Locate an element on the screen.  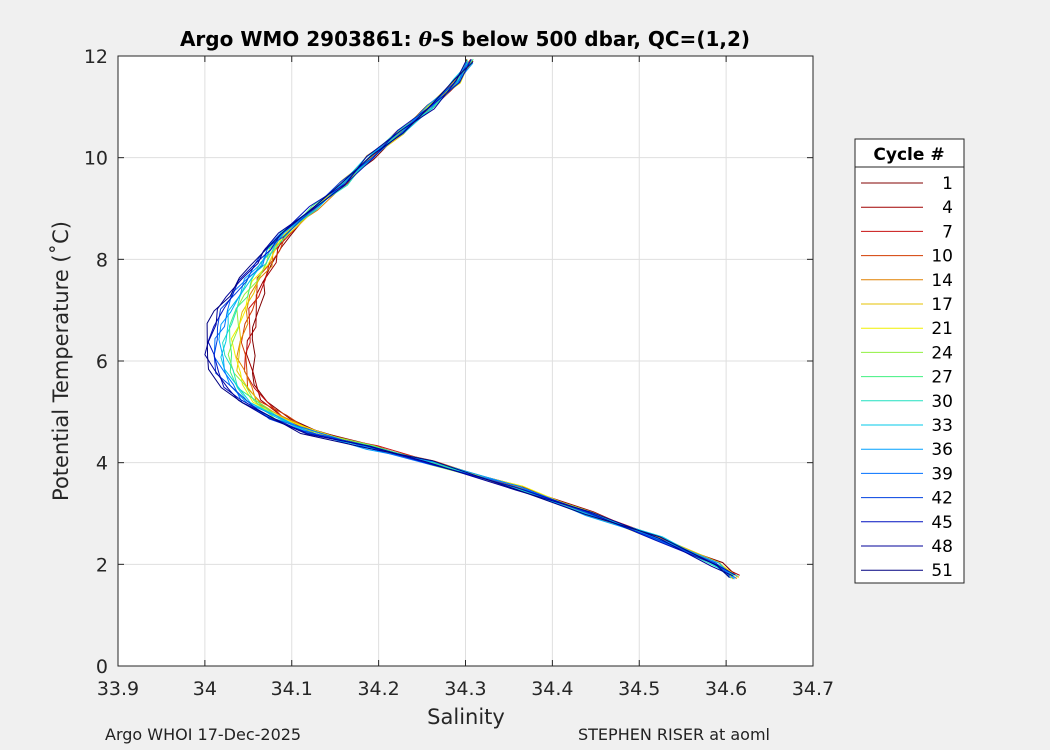
footer-attribution: STEPHEN RISER at aoml is located at coordinates (674, 734).